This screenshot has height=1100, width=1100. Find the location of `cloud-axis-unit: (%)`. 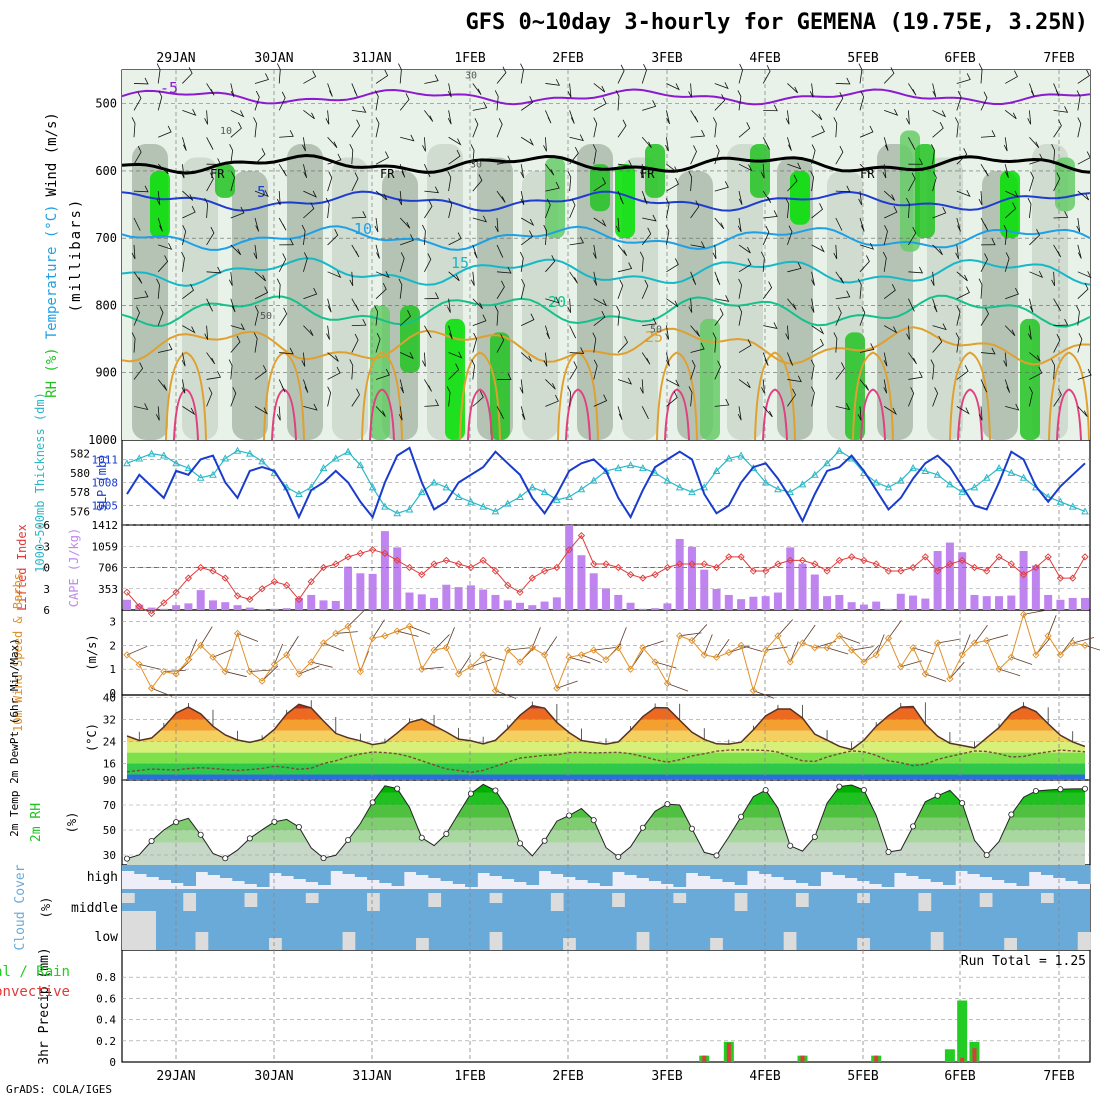

cloud-axis-unit: (%) is located at coordinates (46, 908).